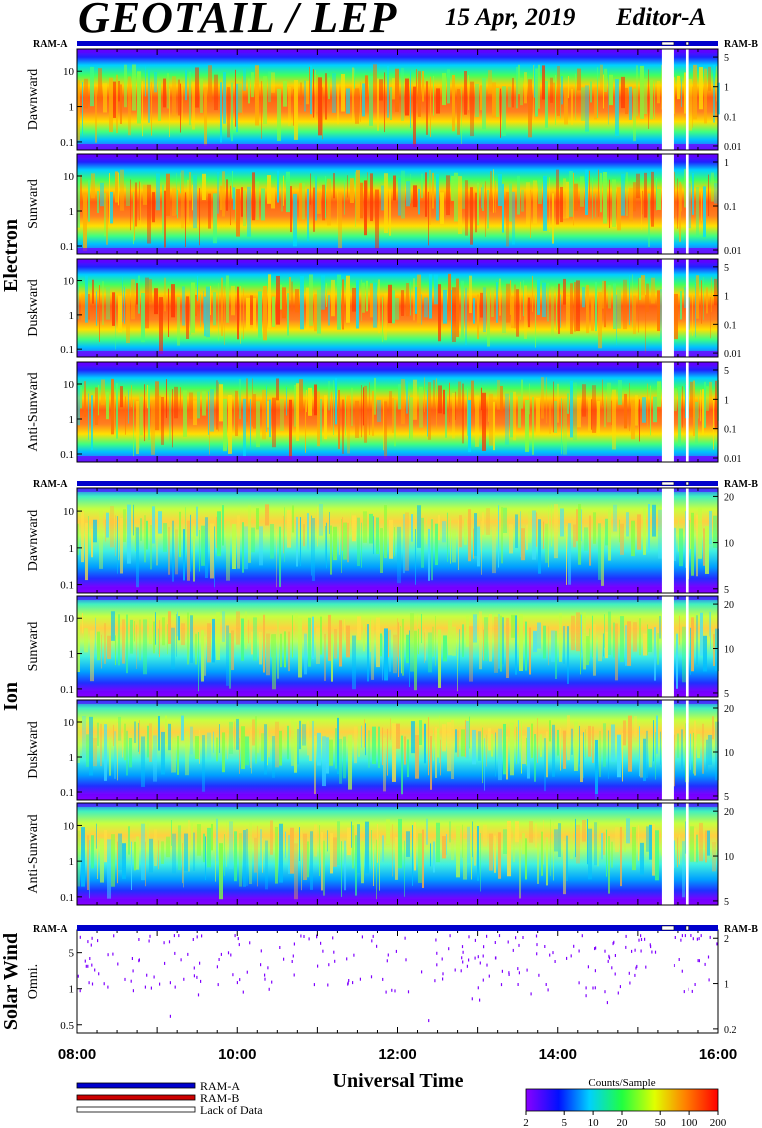  I want to click on x-tick-label: 10:00, so click(237, 1054).